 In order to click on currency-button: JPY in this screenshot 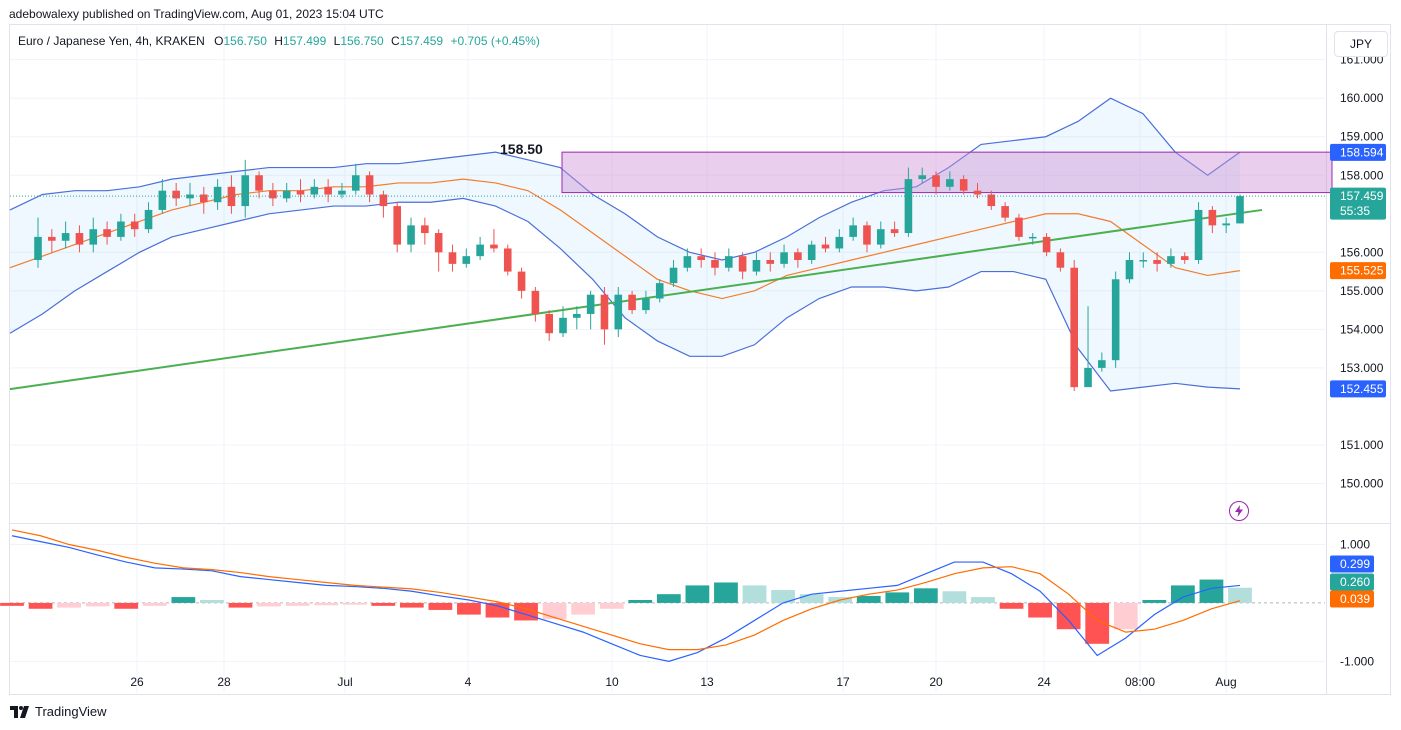, I will do `click(1361, 44)`.